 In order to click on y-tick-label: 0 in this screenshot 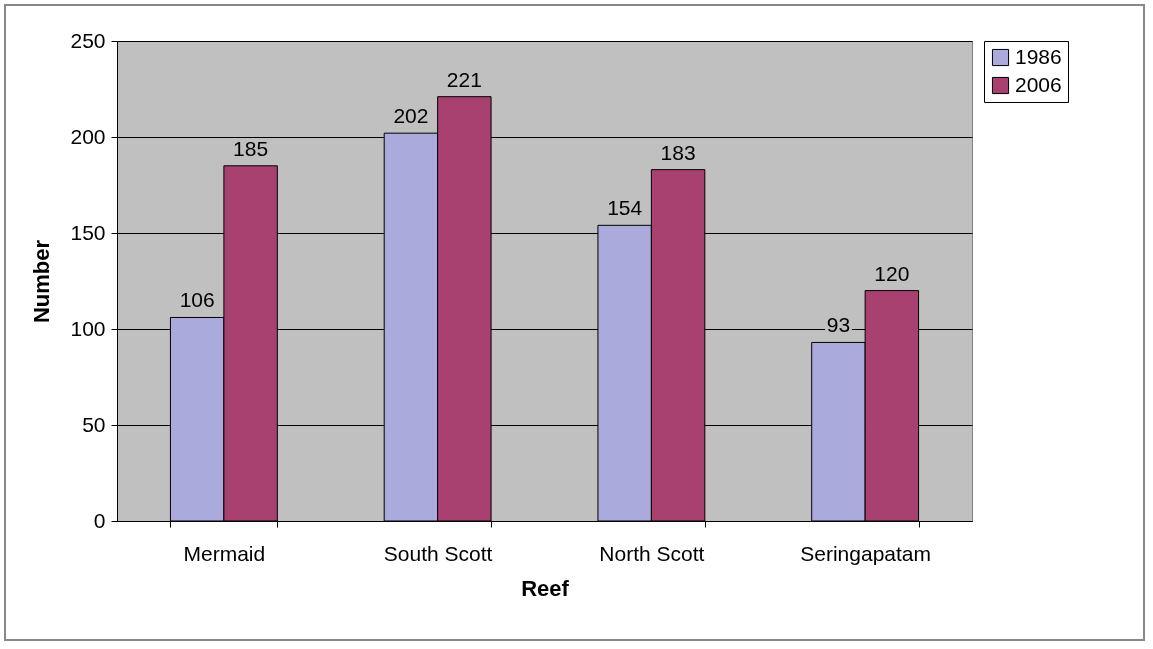, I will do `click(99, 520)`.